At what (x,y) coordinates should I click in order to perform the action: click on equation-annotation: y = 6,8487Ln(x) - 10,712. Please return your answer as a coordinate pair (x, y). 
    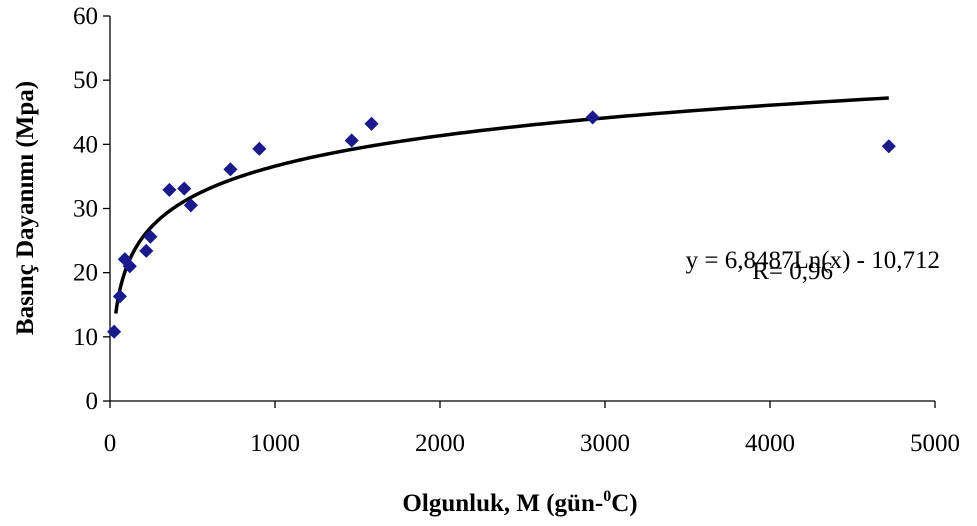
    Looking at the image, I should click on (813, 260).